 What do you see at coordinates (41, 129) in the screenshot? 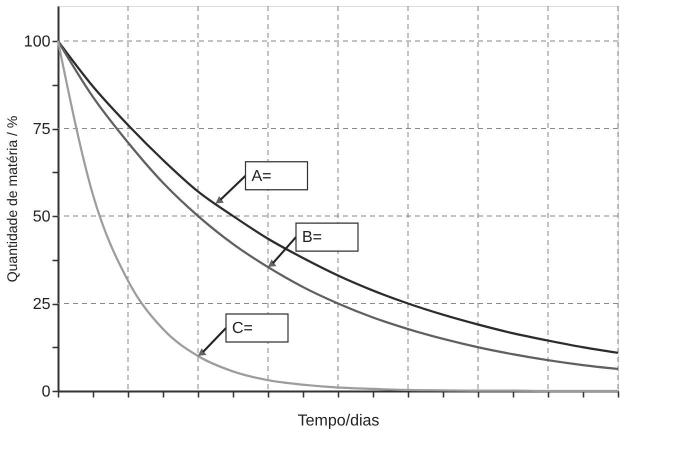
I see `y-tick-label: 75` at bounding box center [41, 129].